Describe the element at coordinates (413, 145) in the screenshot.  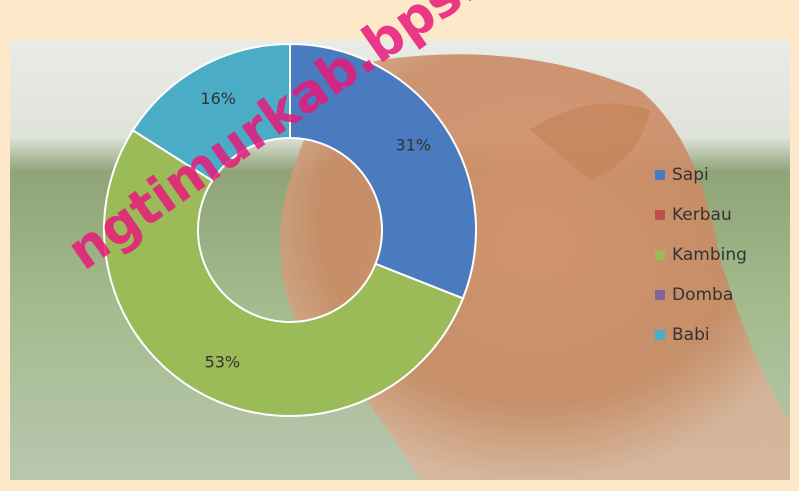
I see `data-label: 31%` at that location.